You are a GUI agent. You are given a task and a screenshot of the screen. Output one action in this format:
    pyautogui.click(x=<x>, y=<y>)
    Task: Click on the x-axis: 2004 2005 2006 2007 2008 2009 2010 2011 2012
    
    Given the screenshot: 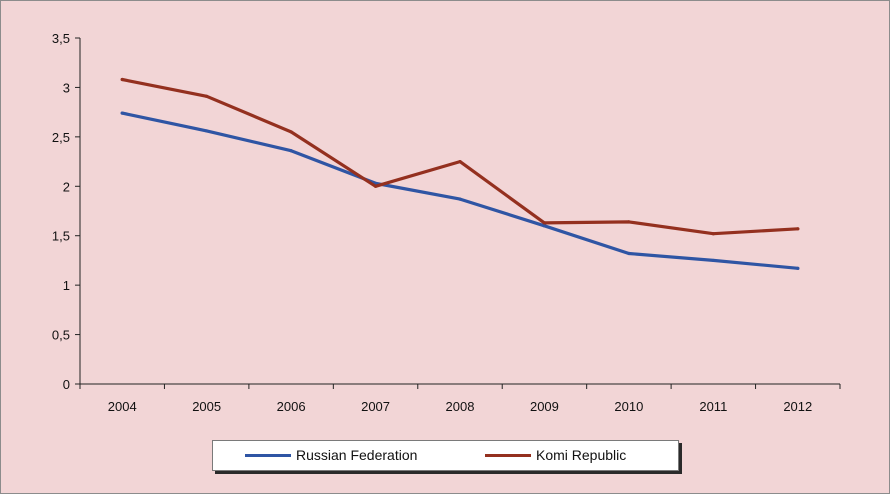 What is the action you would take?
    pyautogui.click(x=460, y=398)
    